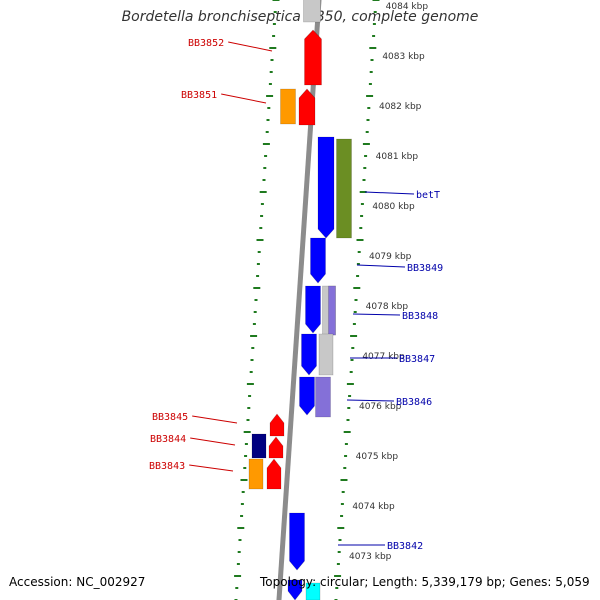 Image resolution: width=600 pixels, height=600 pixels. I want to click on gene-label: BB3851, so click(199, 95).